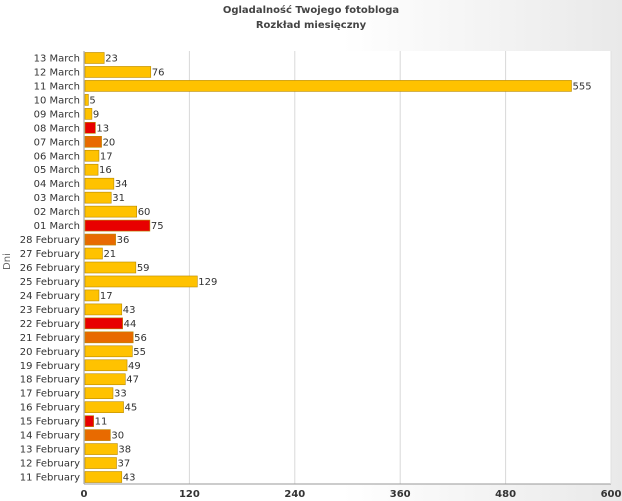 Image resolution: width=622 pixels, height=501 pixels. I want to click on data-label: 30, so click(117, 436).